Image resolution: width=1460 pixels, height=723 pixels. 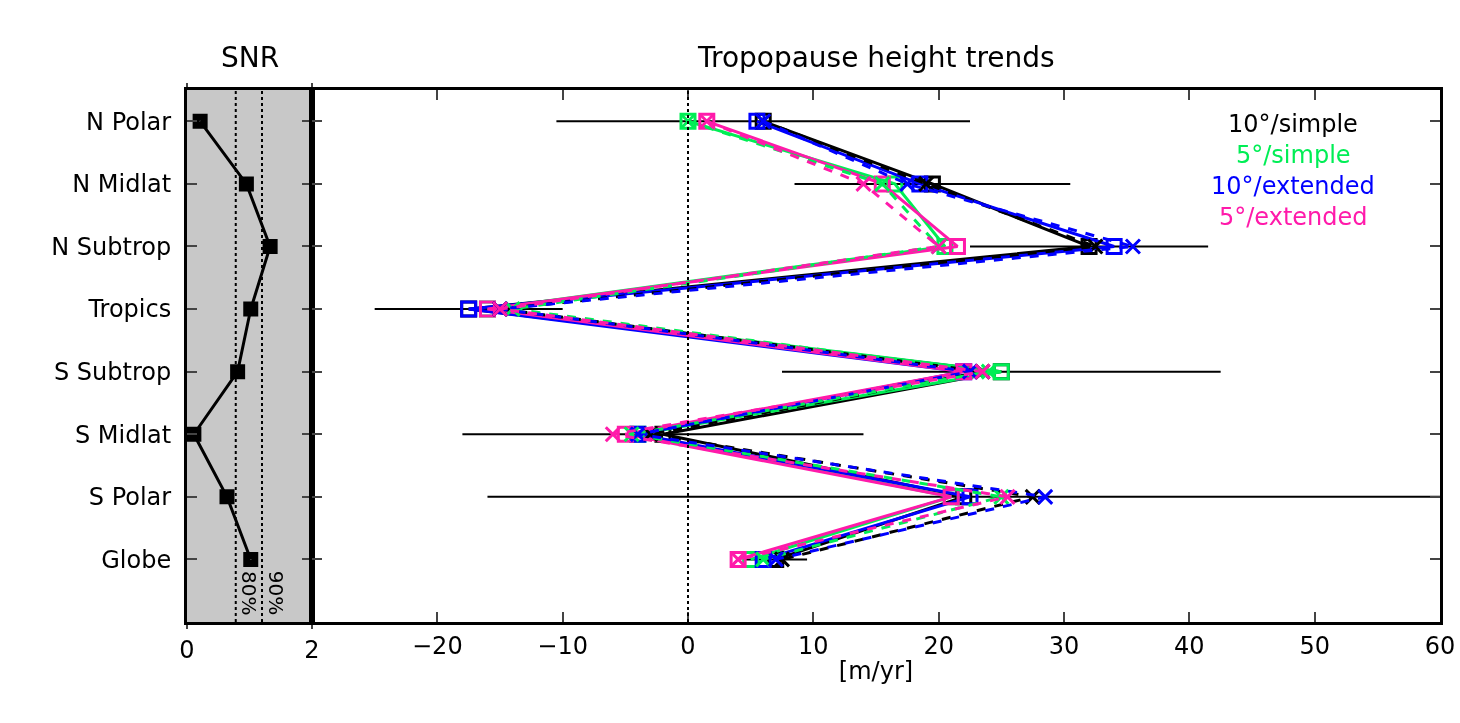 I want to click on annotation: 90%, so click(x=275, y=593).